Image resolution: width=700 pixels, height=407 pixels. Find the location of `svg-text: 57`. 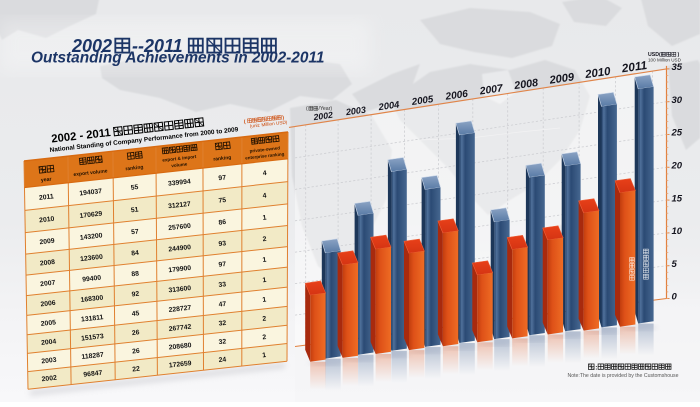

svg-text: 57 is located at coordinates (135, 232).